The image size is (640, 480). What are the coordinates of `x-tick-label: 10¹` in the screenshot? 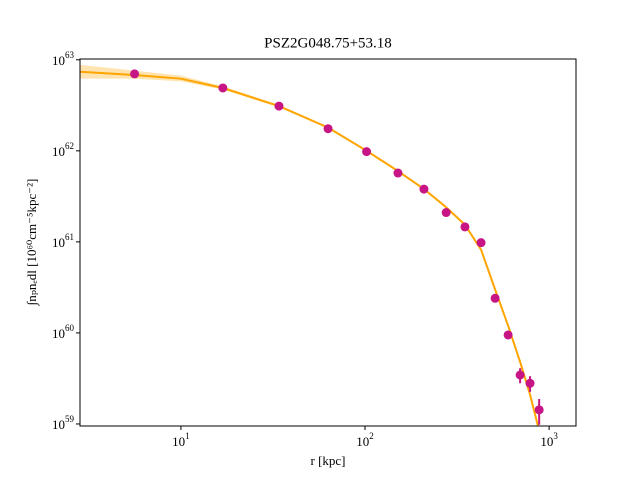 It's located at (181, 440).